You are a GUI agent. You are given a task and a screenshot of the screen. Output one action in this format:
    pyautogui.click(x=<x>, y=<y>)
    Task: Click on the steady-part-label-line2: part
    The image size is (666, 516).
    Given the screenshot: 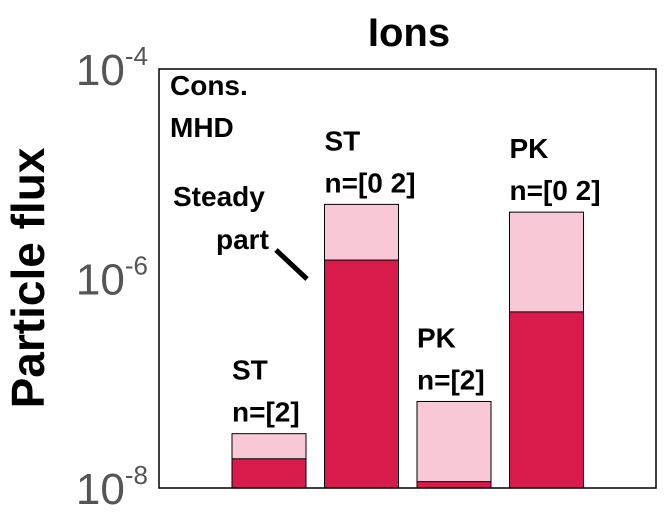 What is the action you would take?
    pyautogui.click(x=242, y=239)
    